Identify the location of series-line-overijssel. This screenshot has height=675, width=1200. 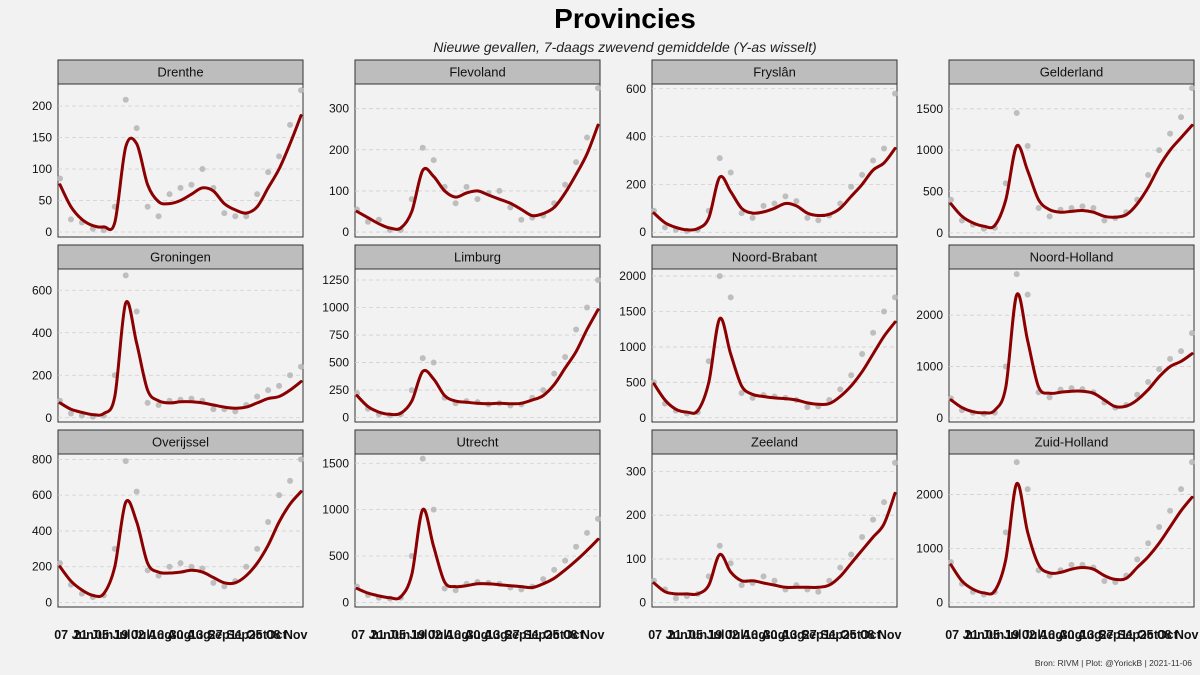
(180, 544).